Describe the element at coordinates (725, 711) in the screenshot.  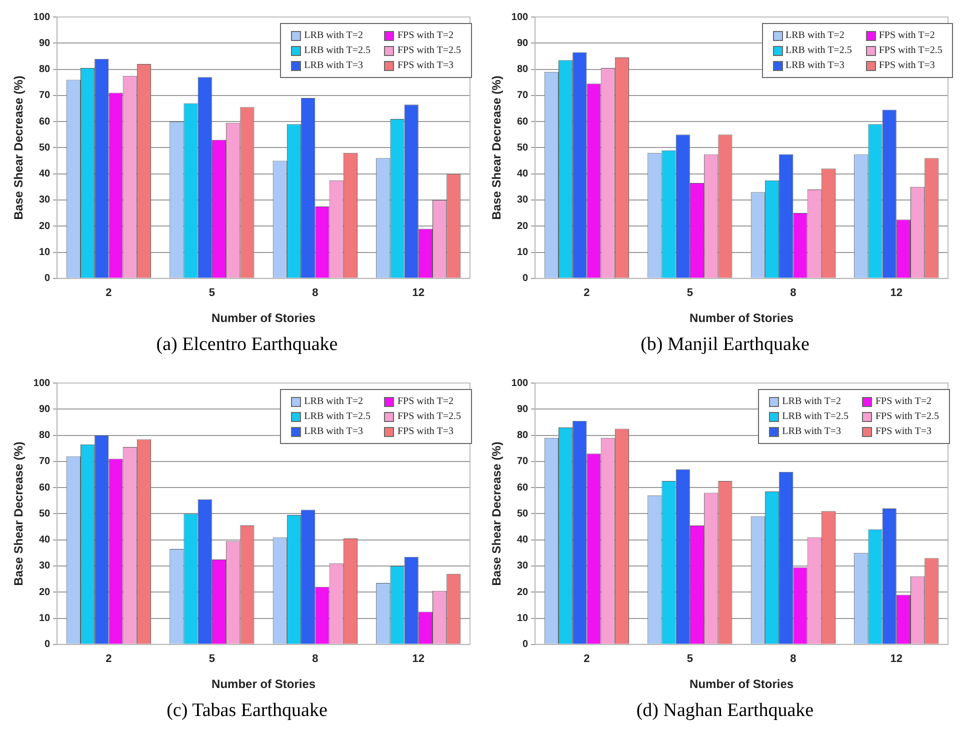
I see `text: (d) Naghan Earthquake` at that location.